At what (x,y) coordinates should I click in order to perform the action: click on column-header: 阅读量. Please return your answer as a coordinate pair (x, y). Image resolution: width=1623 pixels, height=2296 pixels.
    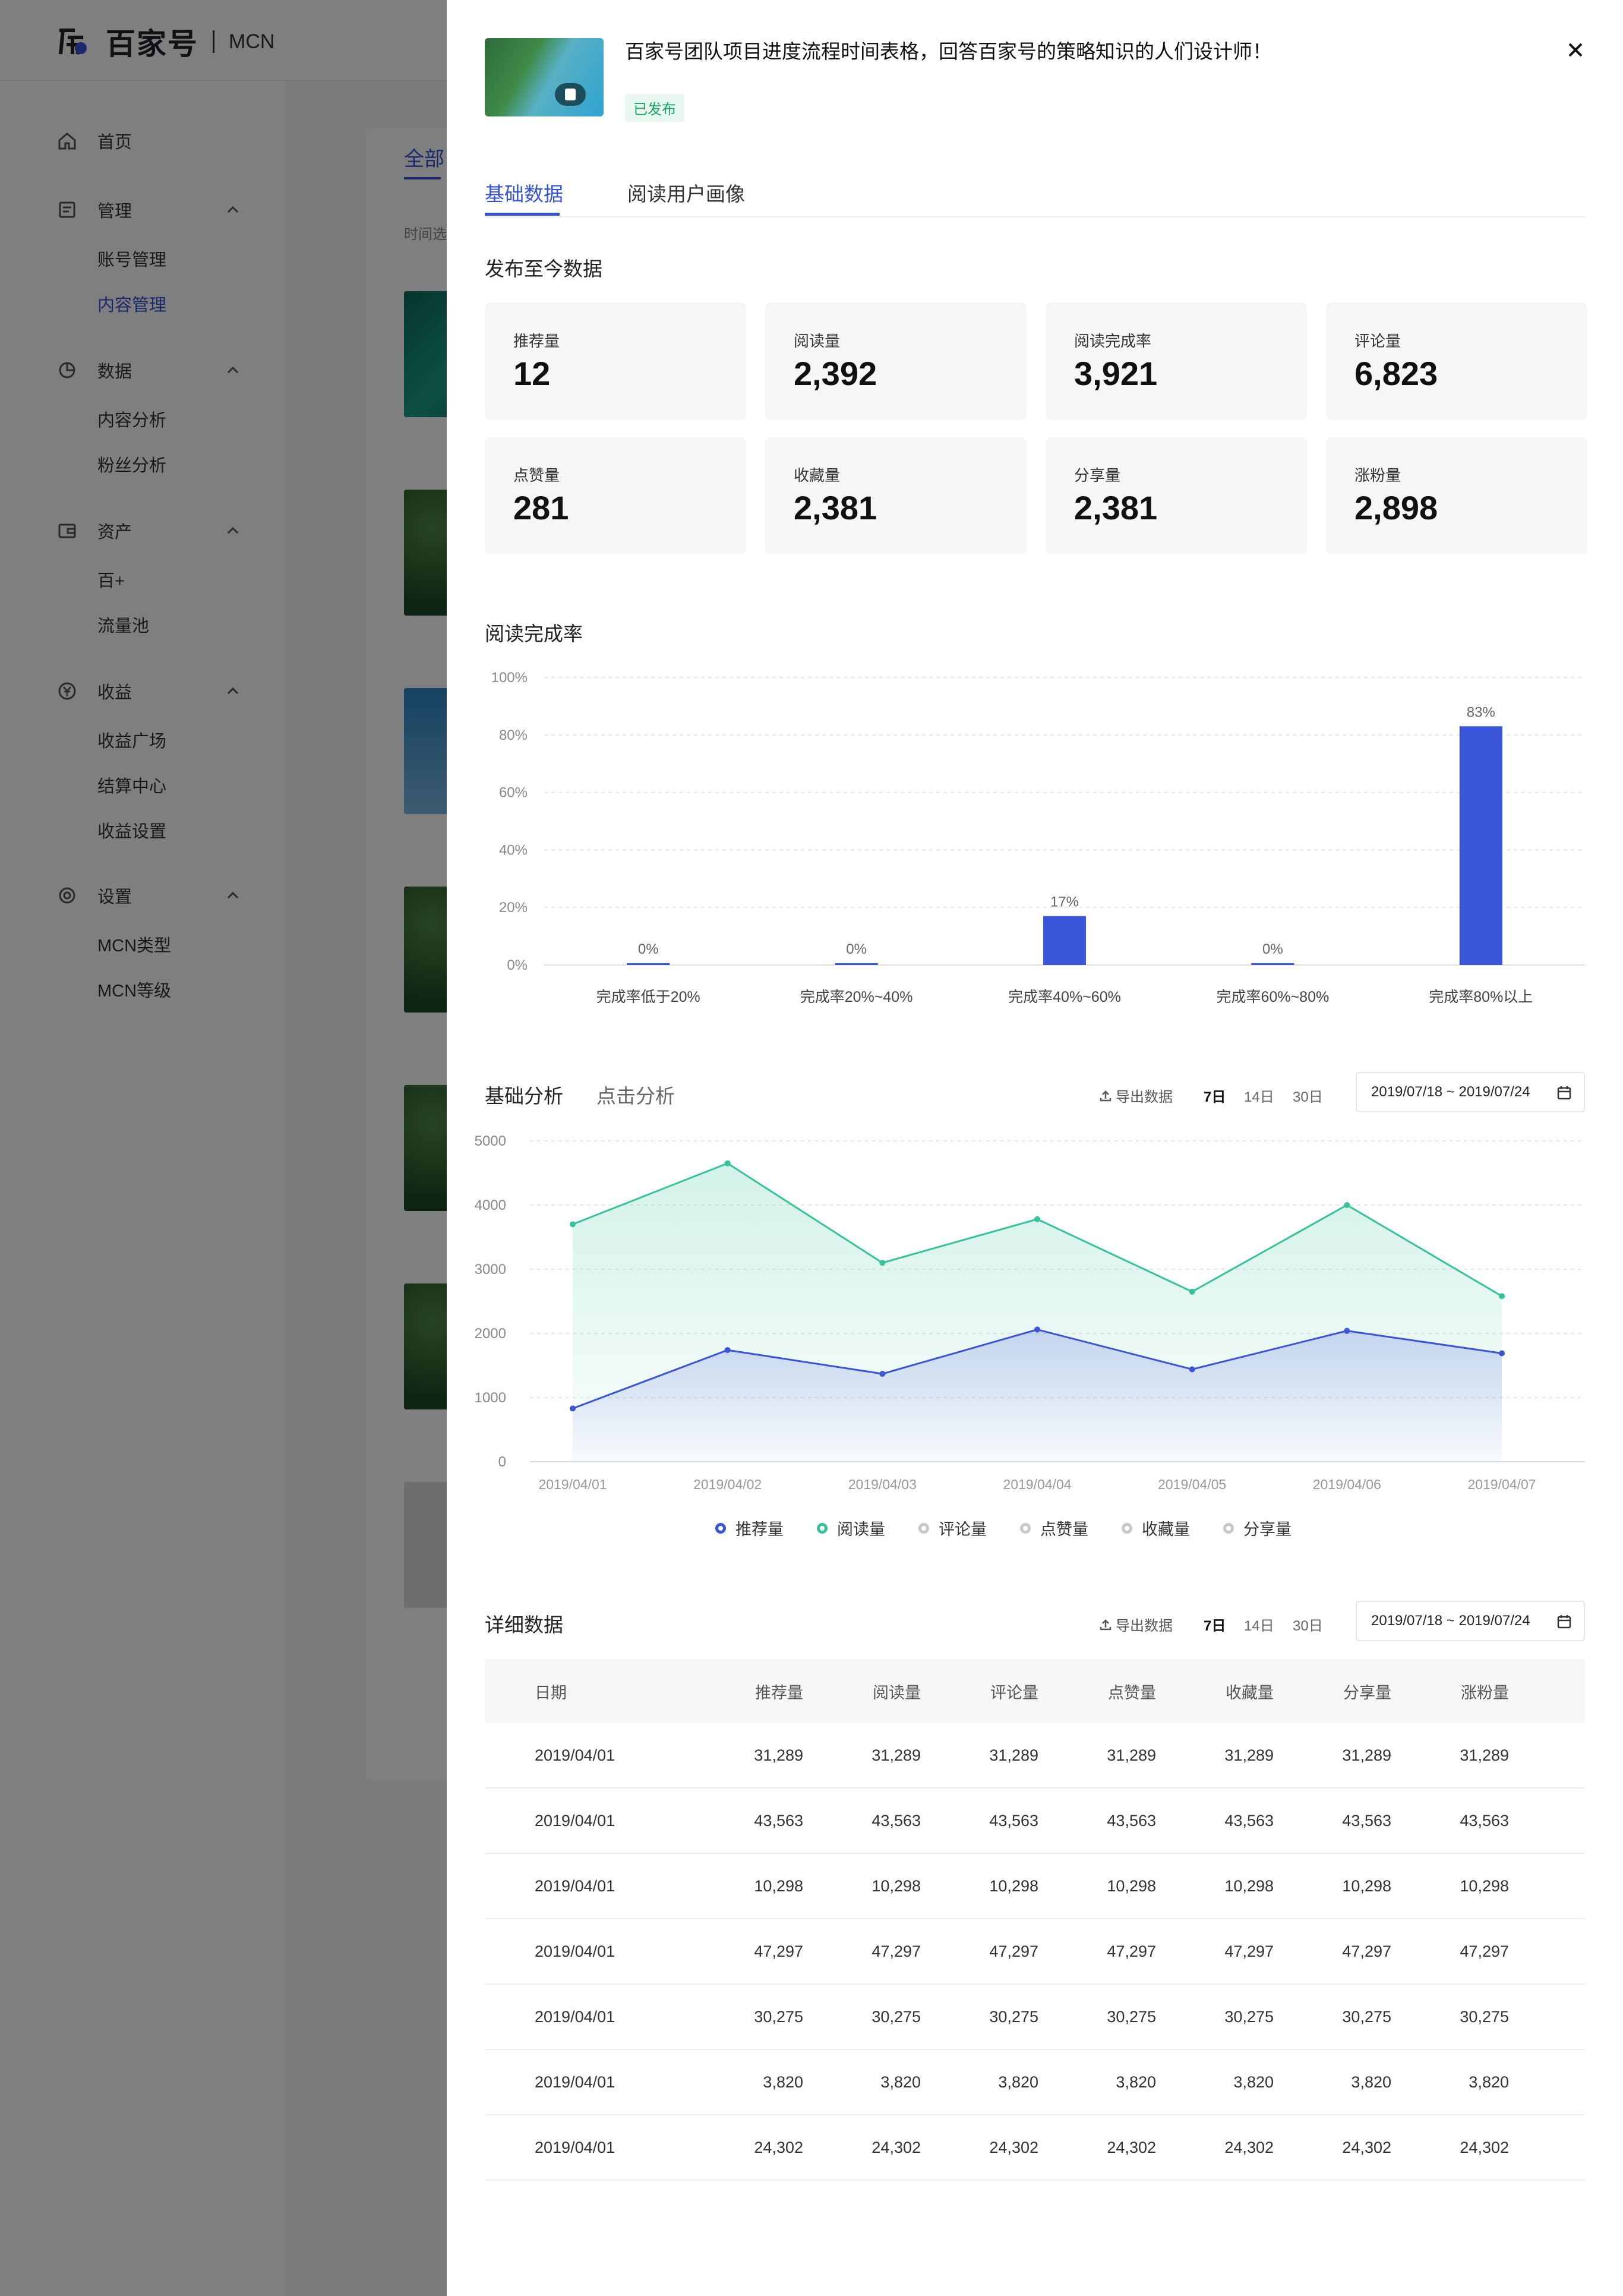
    Looking at the image, I should click on (897, 1692).